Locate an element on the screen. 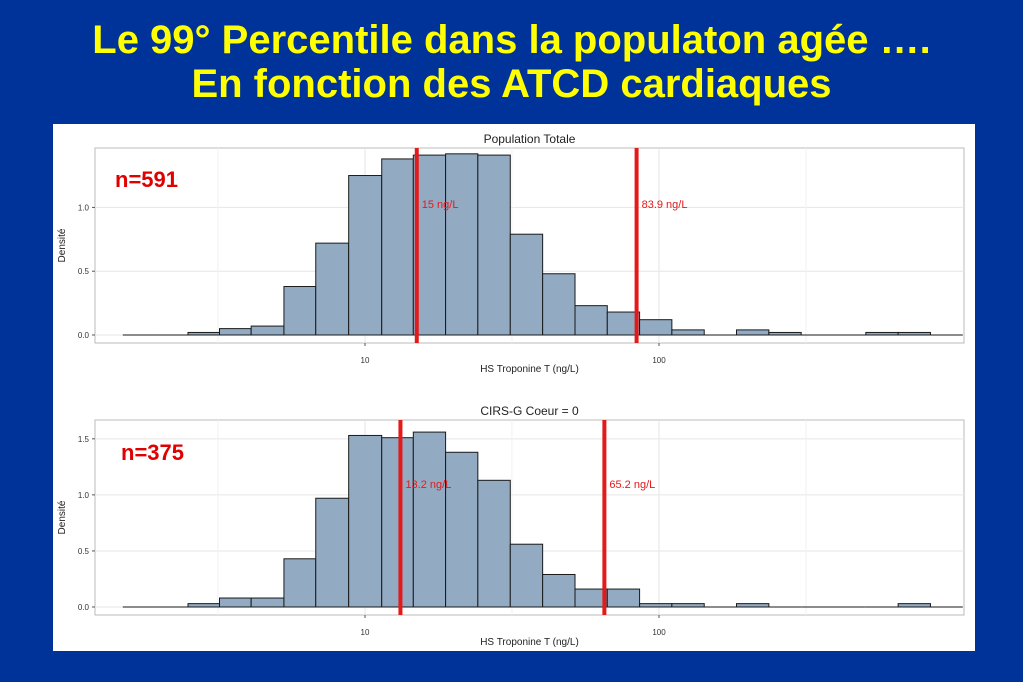 This screenshot has height=682, width=1023. chart-title: CIRS-G Coeur = 0 is located at coordinates (529, 411).